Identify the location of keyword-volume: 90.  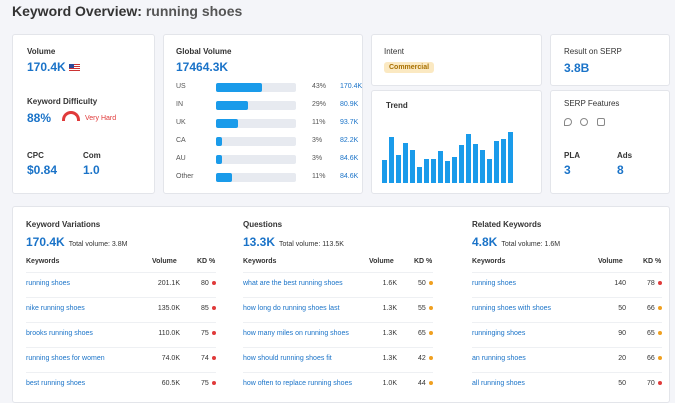
(622, 333).